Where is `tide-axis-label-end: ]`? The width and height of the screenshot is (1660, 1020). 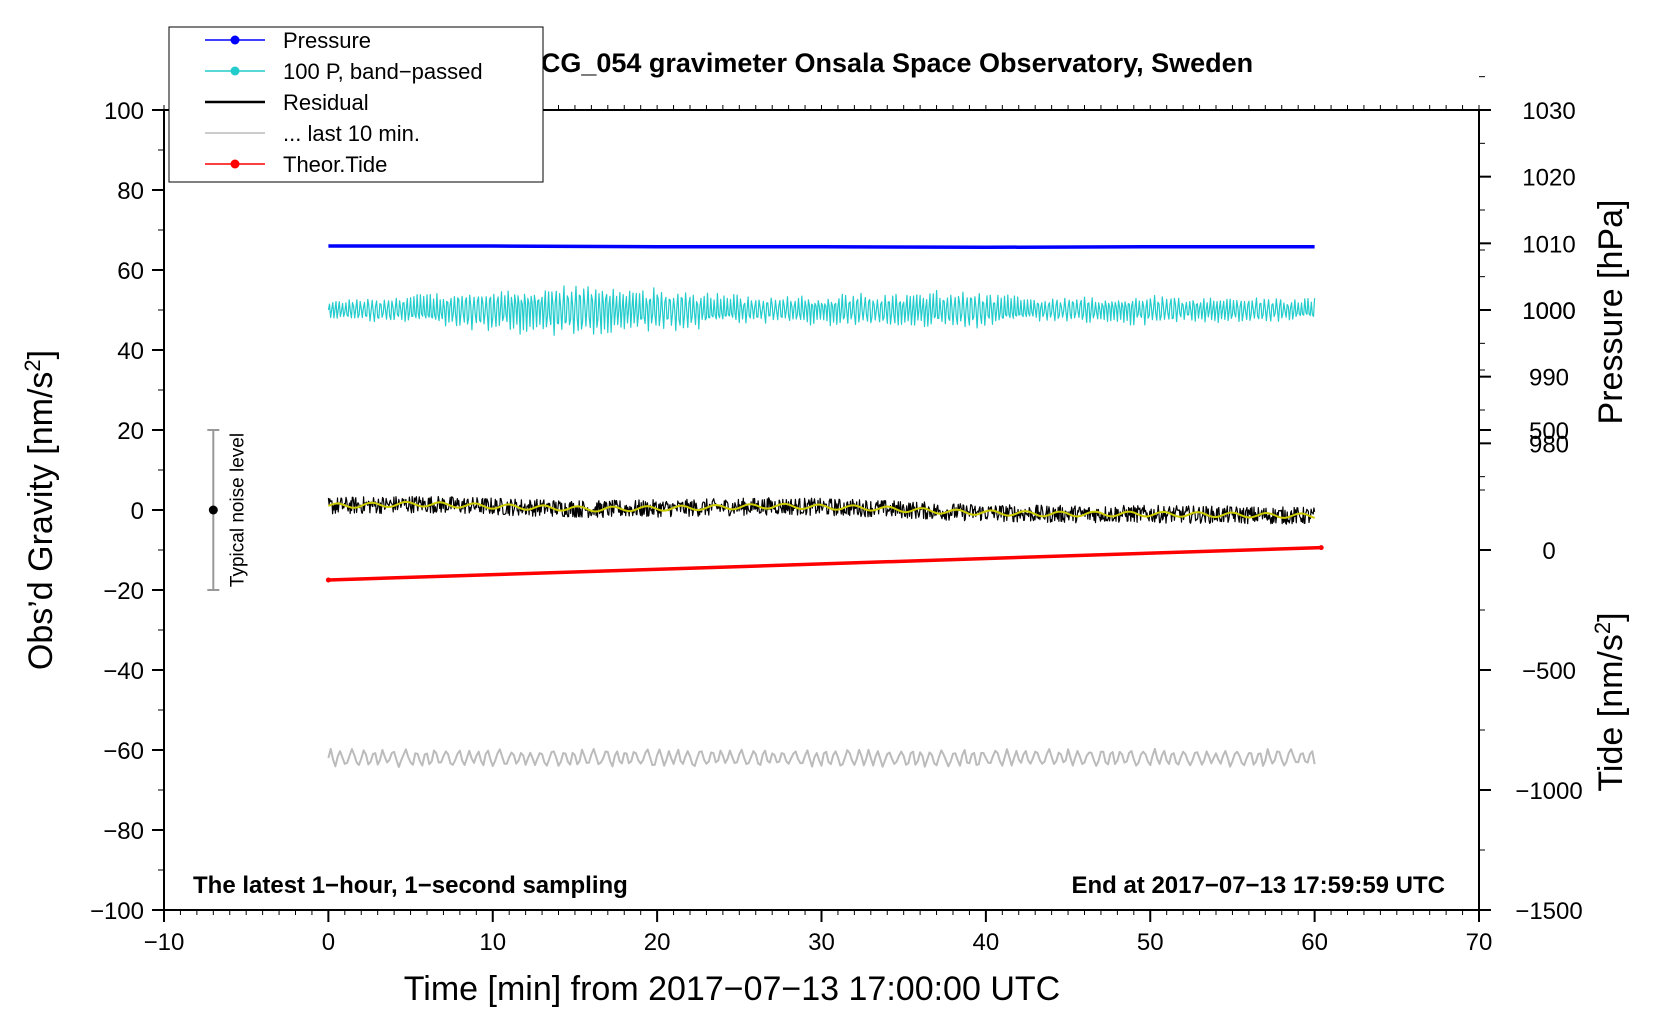 tide-axis-label-end: ] is located at coordinates (1611, 616).